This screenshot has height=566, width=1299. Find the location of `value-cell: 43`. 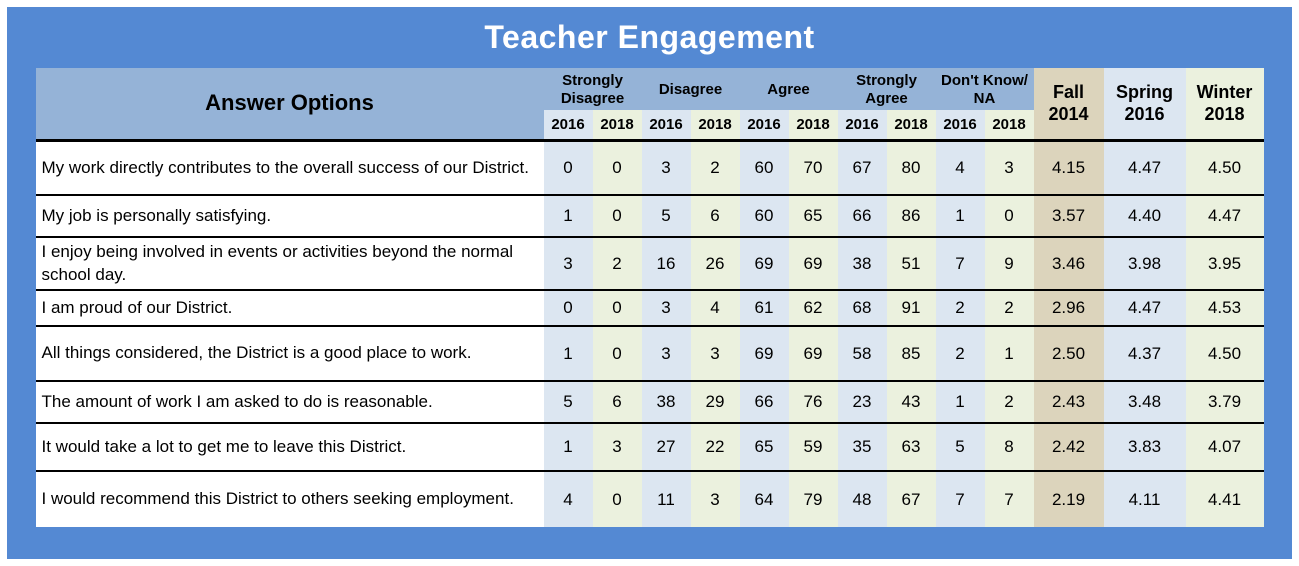

value-cell: 43 is located at coordinates (911, 402).